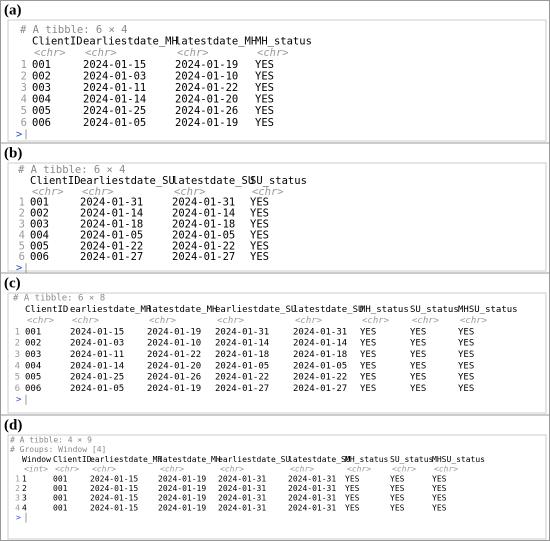 The height and width of the screenshot is (541, 550). I want to click on column-name: earliestdate_SU, so click(127, 181).